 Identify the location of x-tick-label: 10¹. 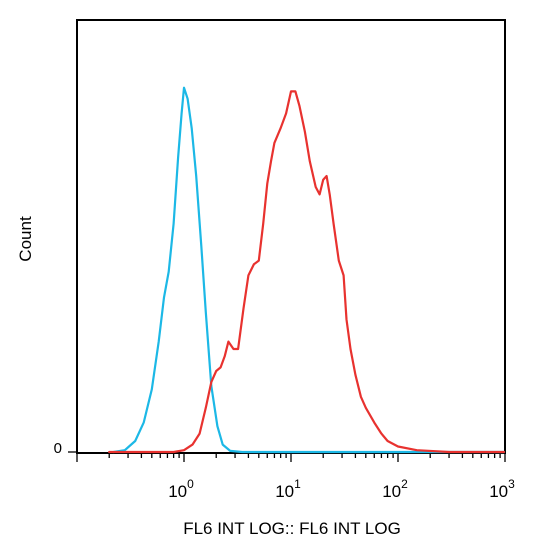
(288, 489).